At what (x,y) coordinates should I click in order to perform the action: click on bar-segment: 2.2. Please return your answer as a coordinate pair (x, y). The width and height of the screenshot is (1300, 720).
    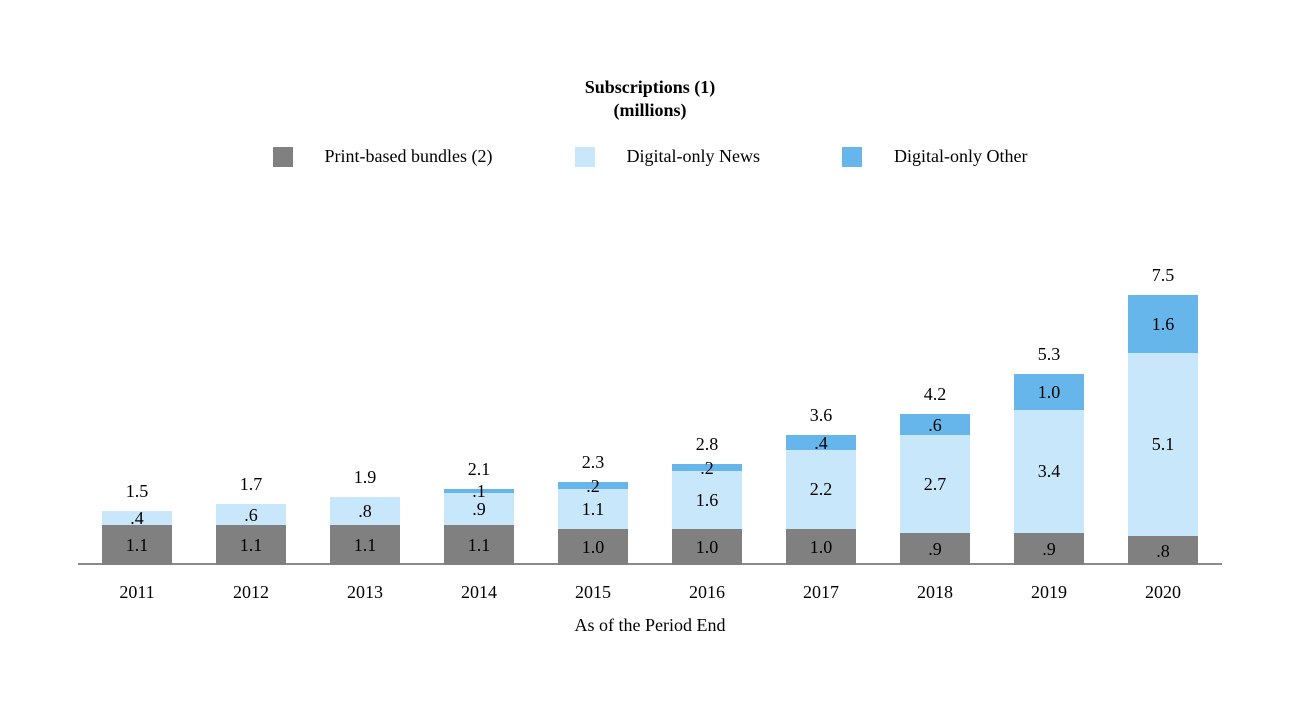
    Looking at the image, I should click on (821, 489).